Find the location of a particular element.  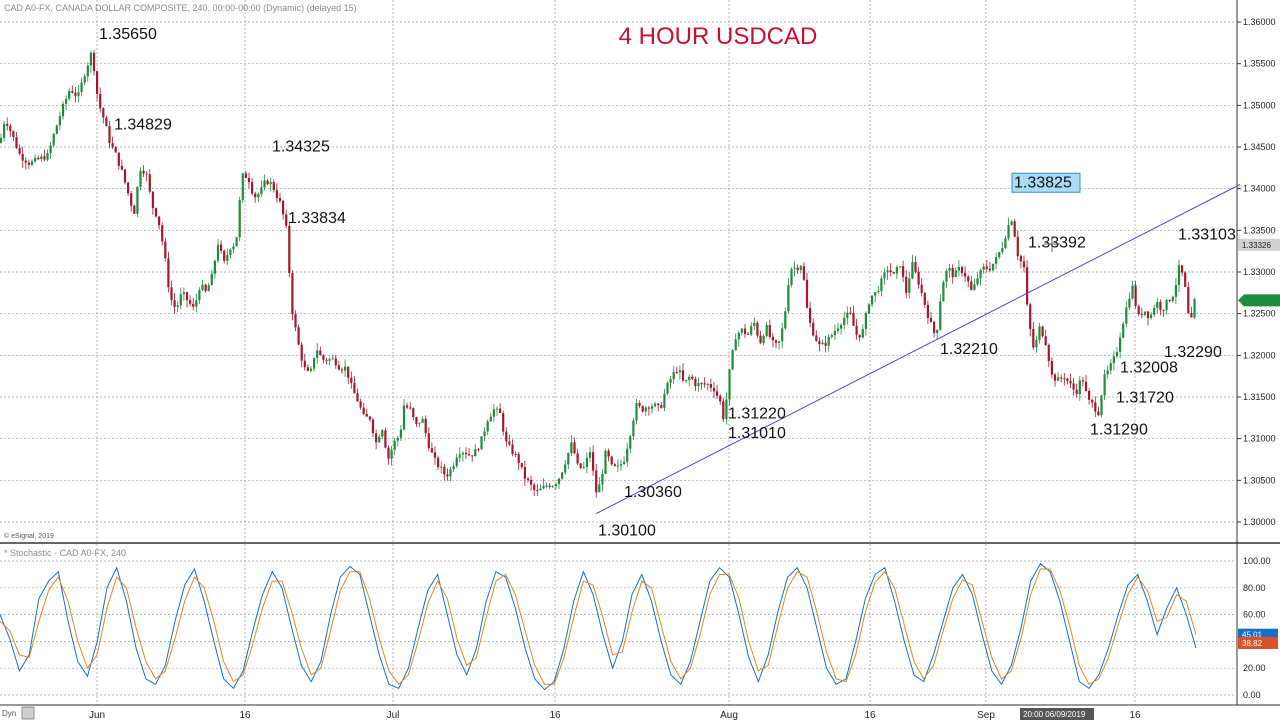

current-price-tag is located at coordinates (1259, 300).